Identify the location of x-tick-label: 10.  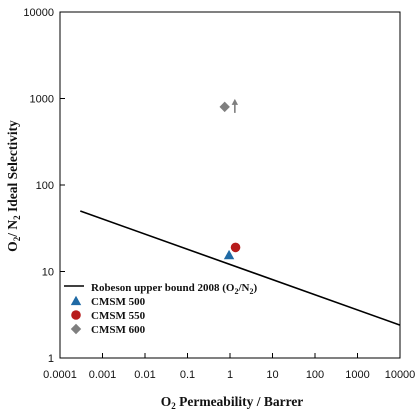
(272, 375).